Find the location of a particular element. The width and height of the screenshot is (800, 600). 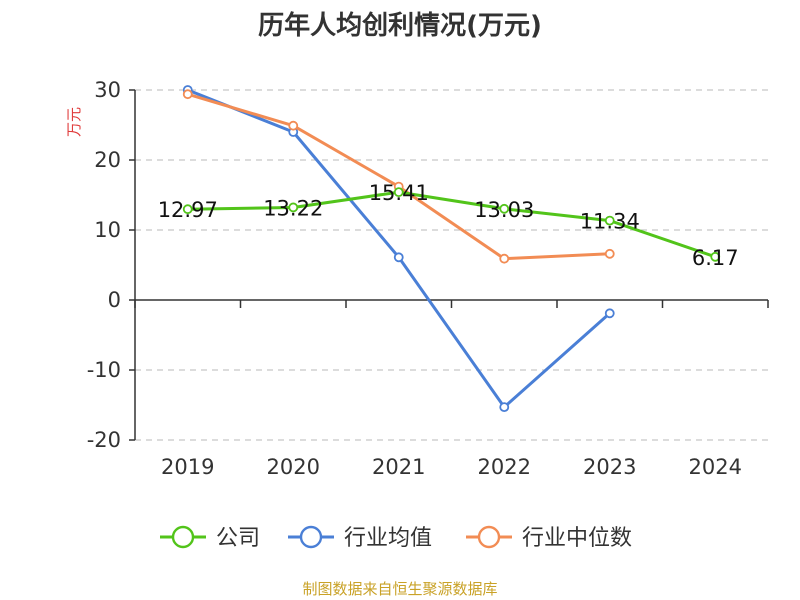

legend-label: 公司 is located at coordinates (238, 538).